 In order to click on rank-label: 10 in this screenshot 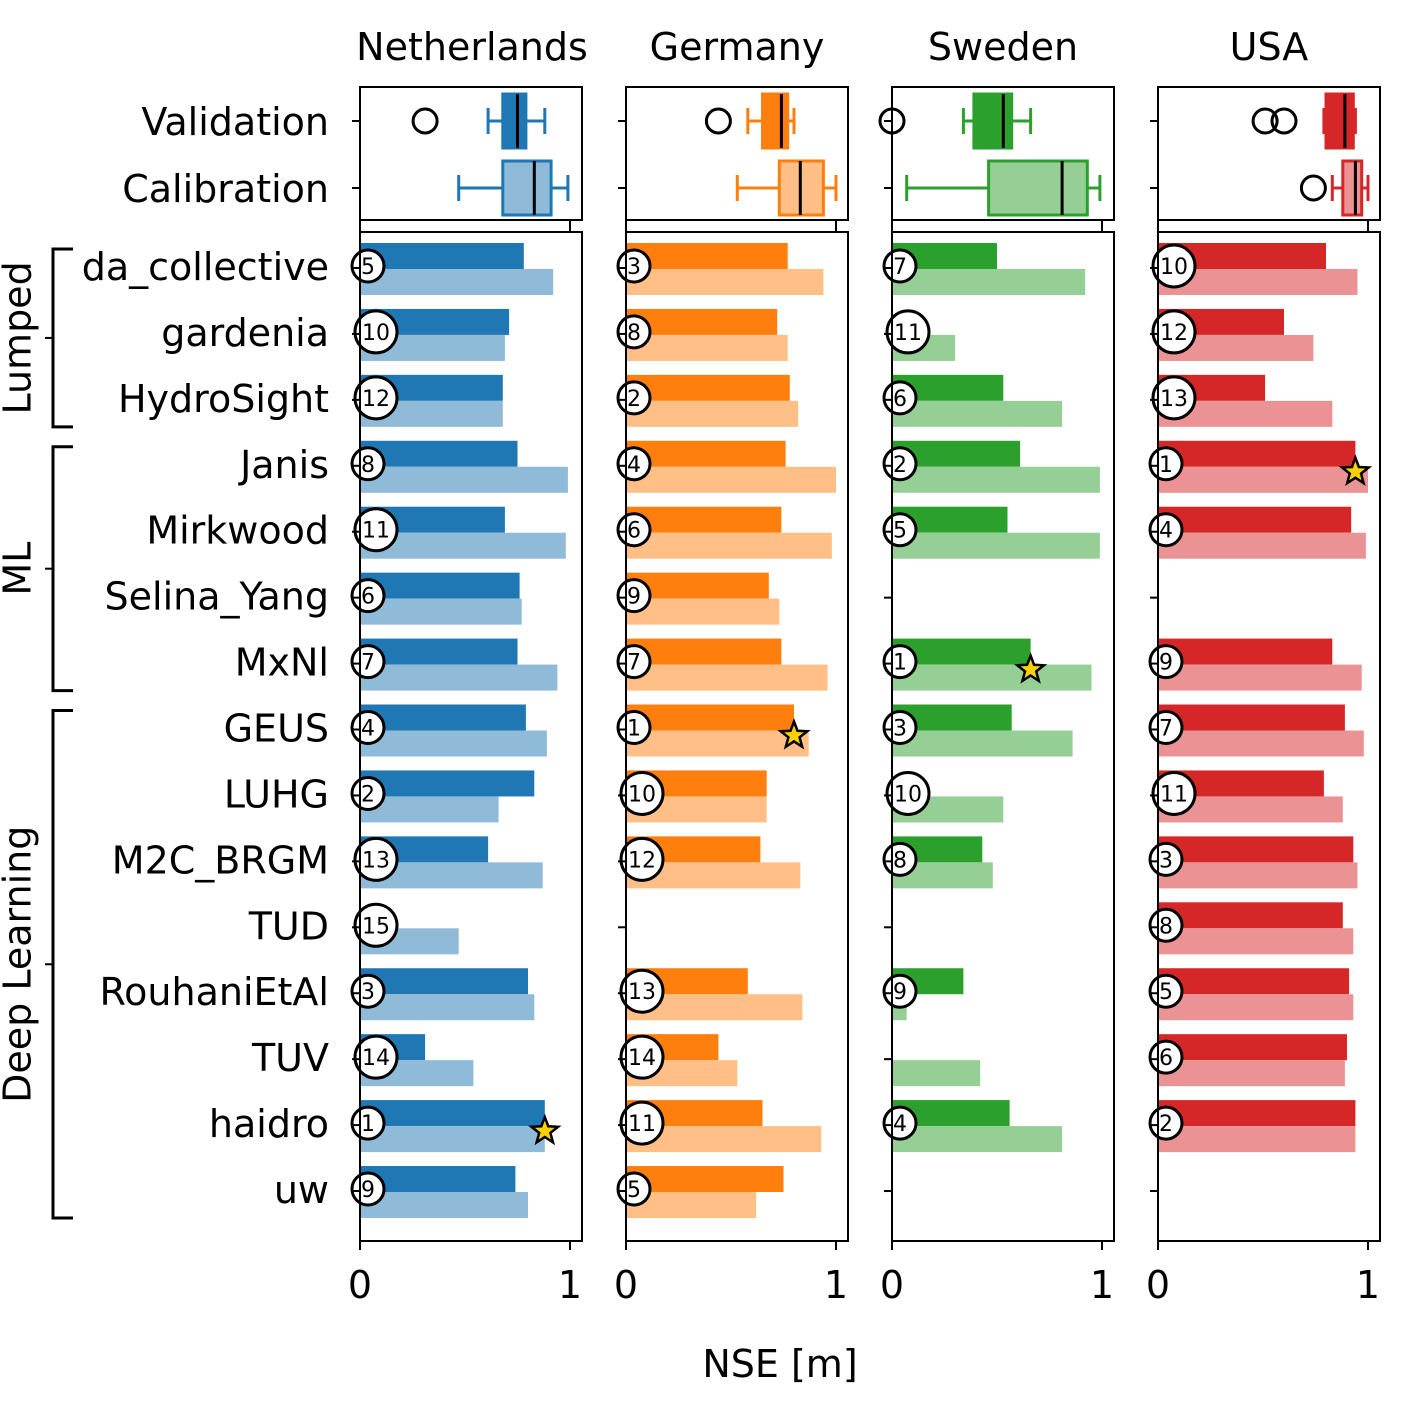, I will do `click(908, 794)`.